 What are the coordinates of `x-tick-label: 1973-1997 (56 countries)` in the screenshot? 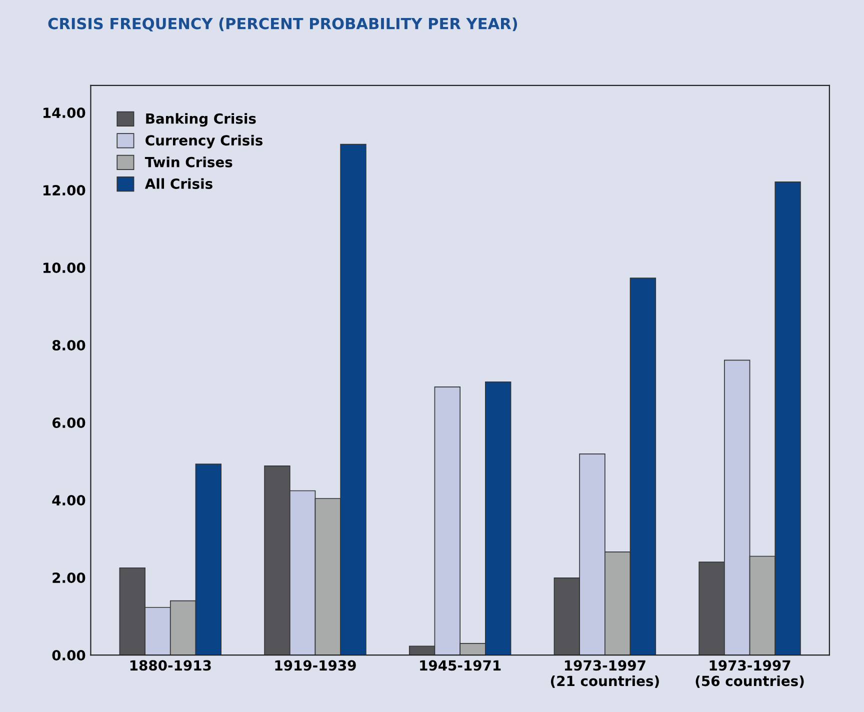 It's located at (750, 674).